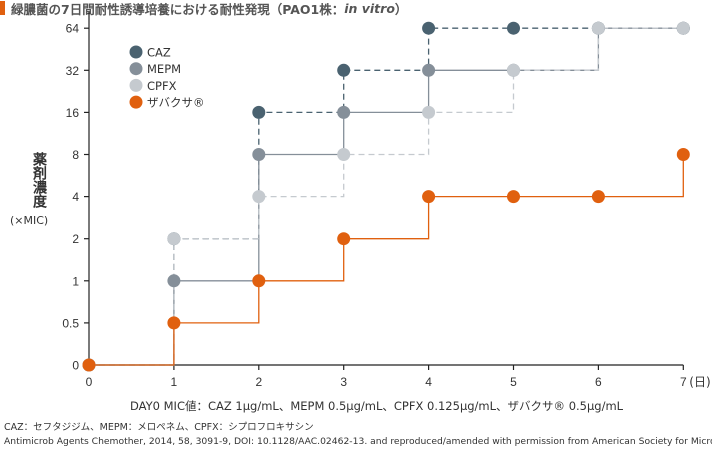 The width and height of the screenshot is (712, 450). Describe the element at coordinates (343, 382) in the screenshot. I see `x-tick-label: 3` at that location.